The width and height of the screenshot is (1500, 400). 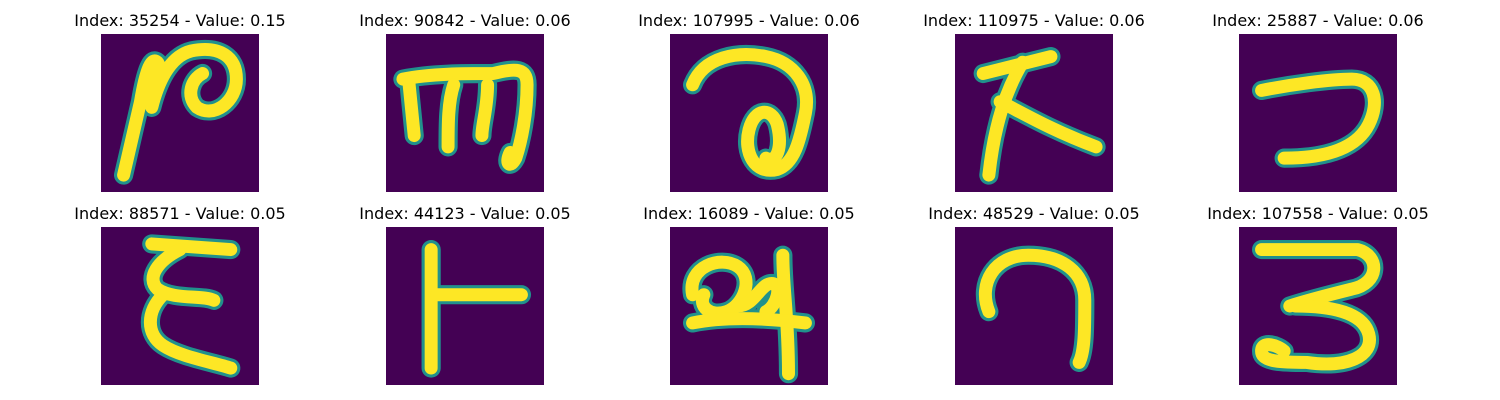 I want to click on sample-panel-5: Index: 25887 - Value: 0.06, so click(x=1318, y=102).